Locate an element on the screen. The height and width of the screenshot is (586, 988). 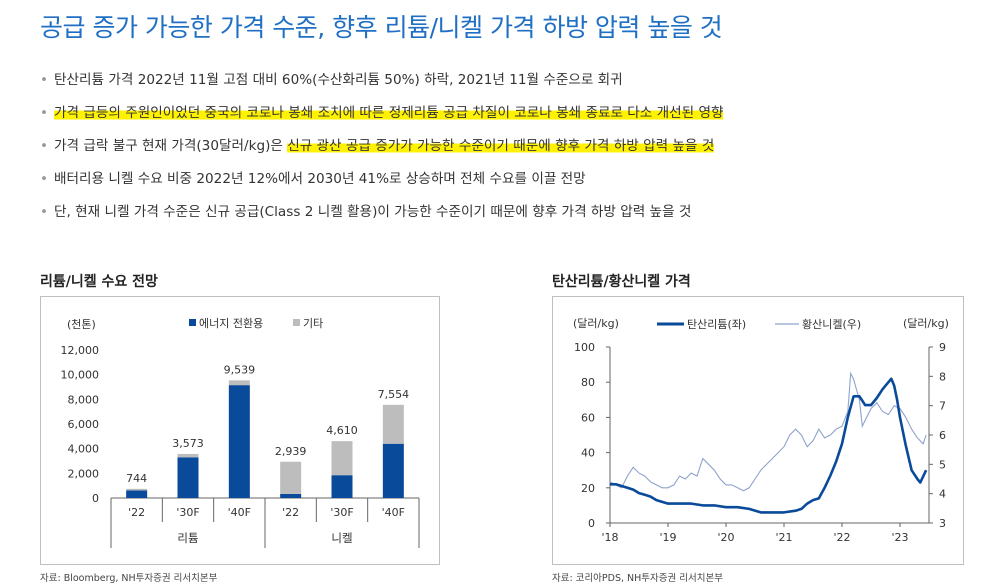
page-title: 공급 증가 가능한 가격 수준, 향후 리튬/니켈 가격 하방 압력 높을 것 is located at coordinates (381, 27).